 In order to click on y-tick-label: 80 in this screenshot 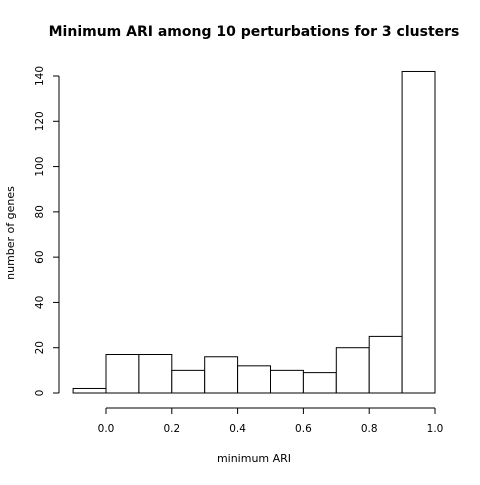, I will do `click(40, 211)`.